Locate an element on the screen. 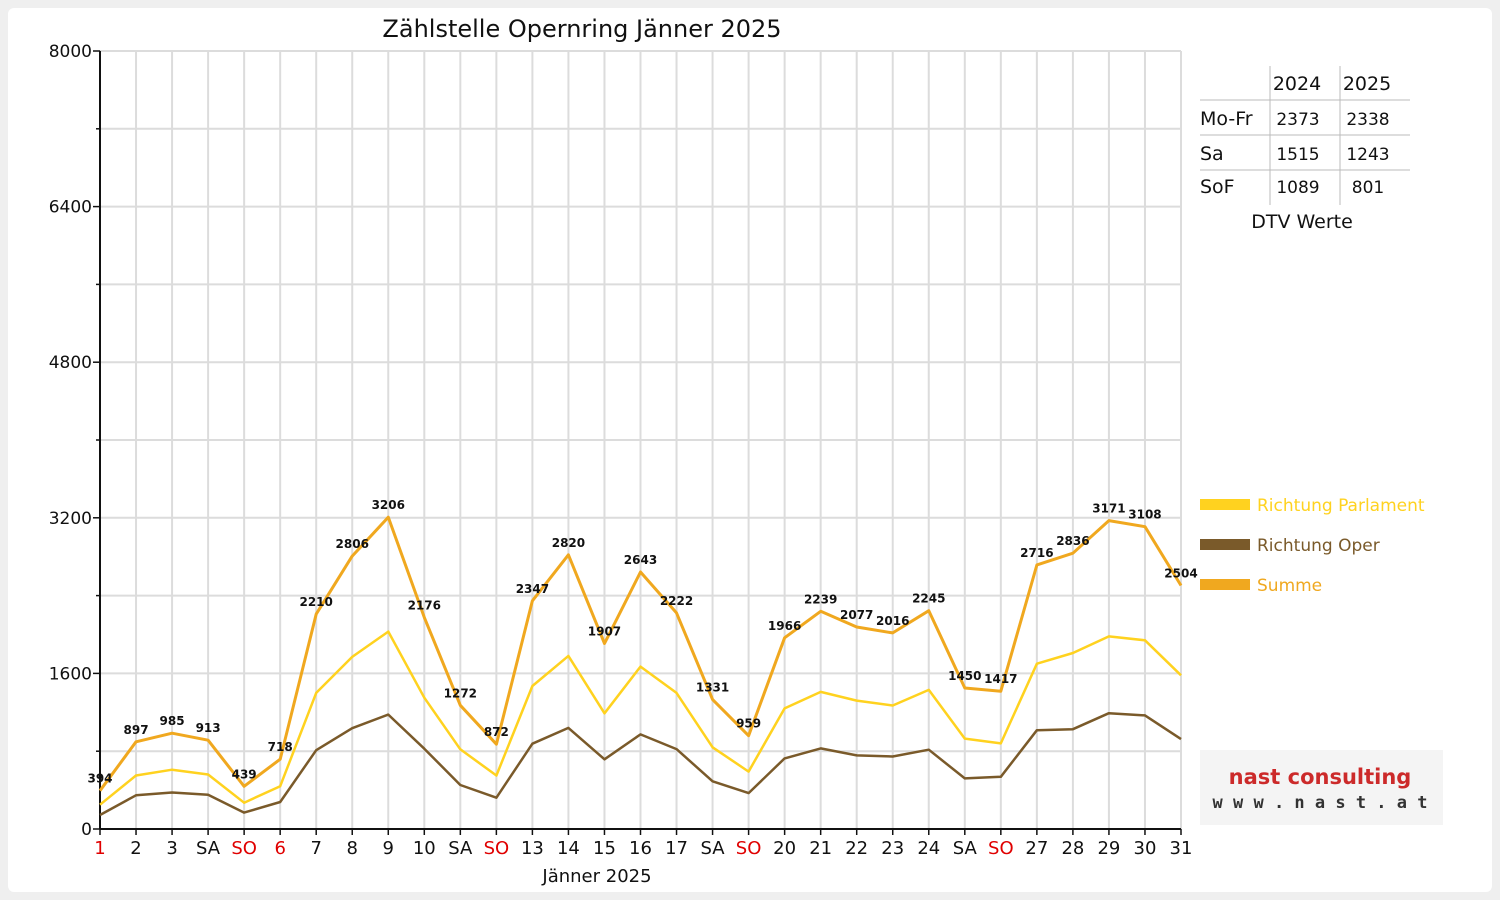 The image size is (1500, 900). x-tick-label: 17 is located at coordinates (676, 848).